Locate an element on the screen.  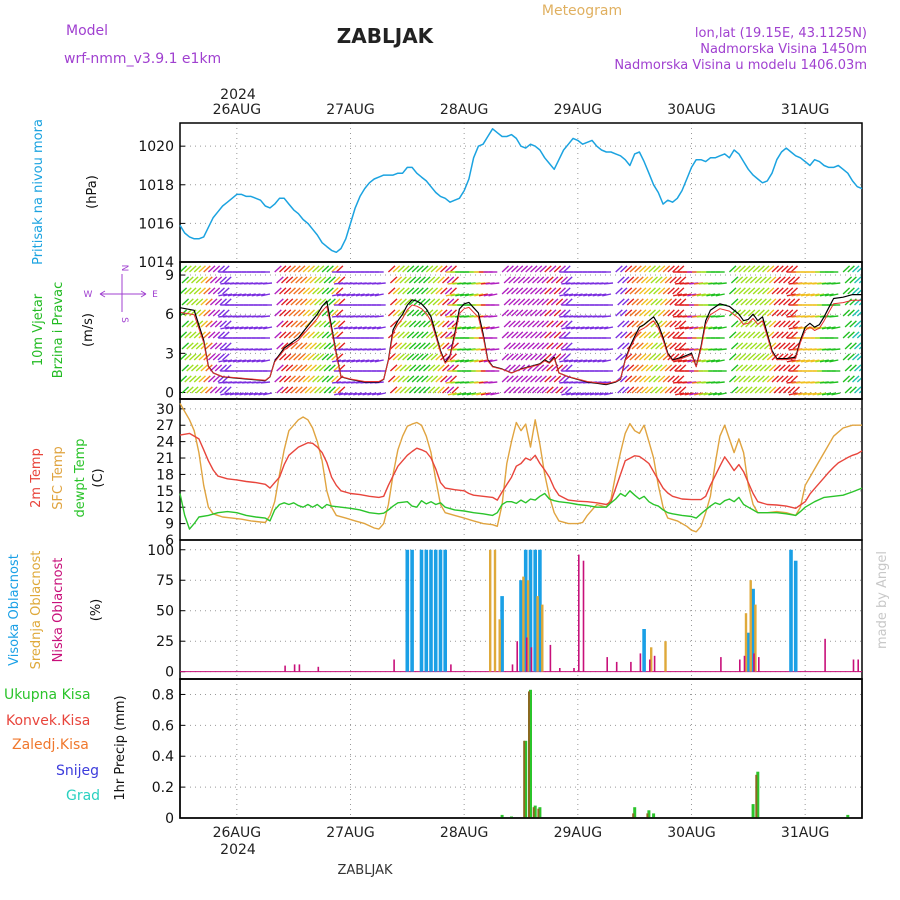
compass-s: S is located at coordinates (124, 320).